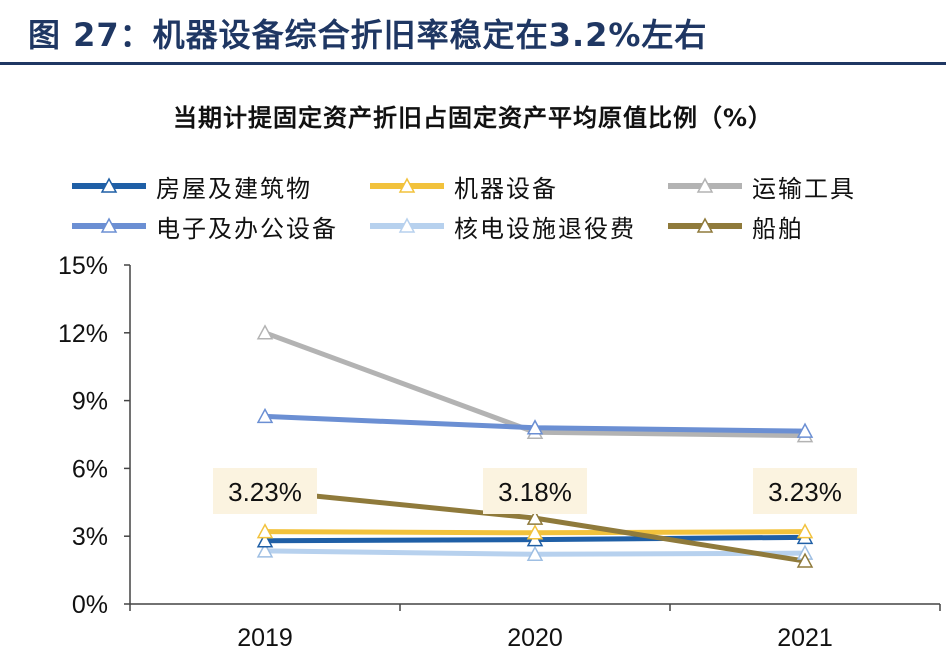 The height and width of the screenshot is (666, 946). Describe the element at coordinates (265, 638) in the screenshot. I see `x-tick-label: 2019` at that location.